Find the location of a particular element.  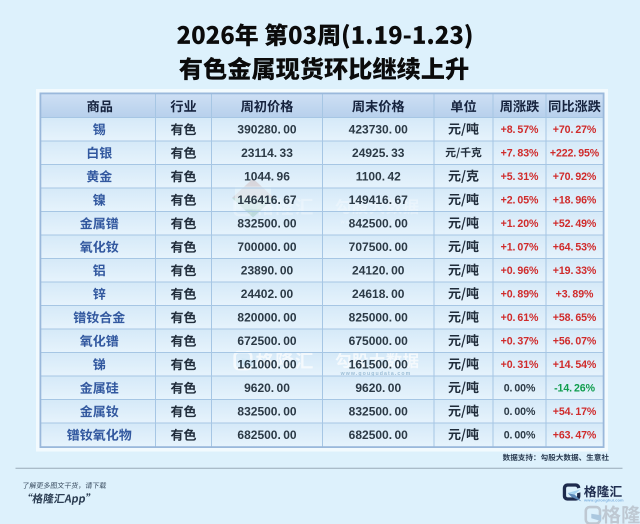

svg-text: 161000. 00 is located at coordinates (266, 365).